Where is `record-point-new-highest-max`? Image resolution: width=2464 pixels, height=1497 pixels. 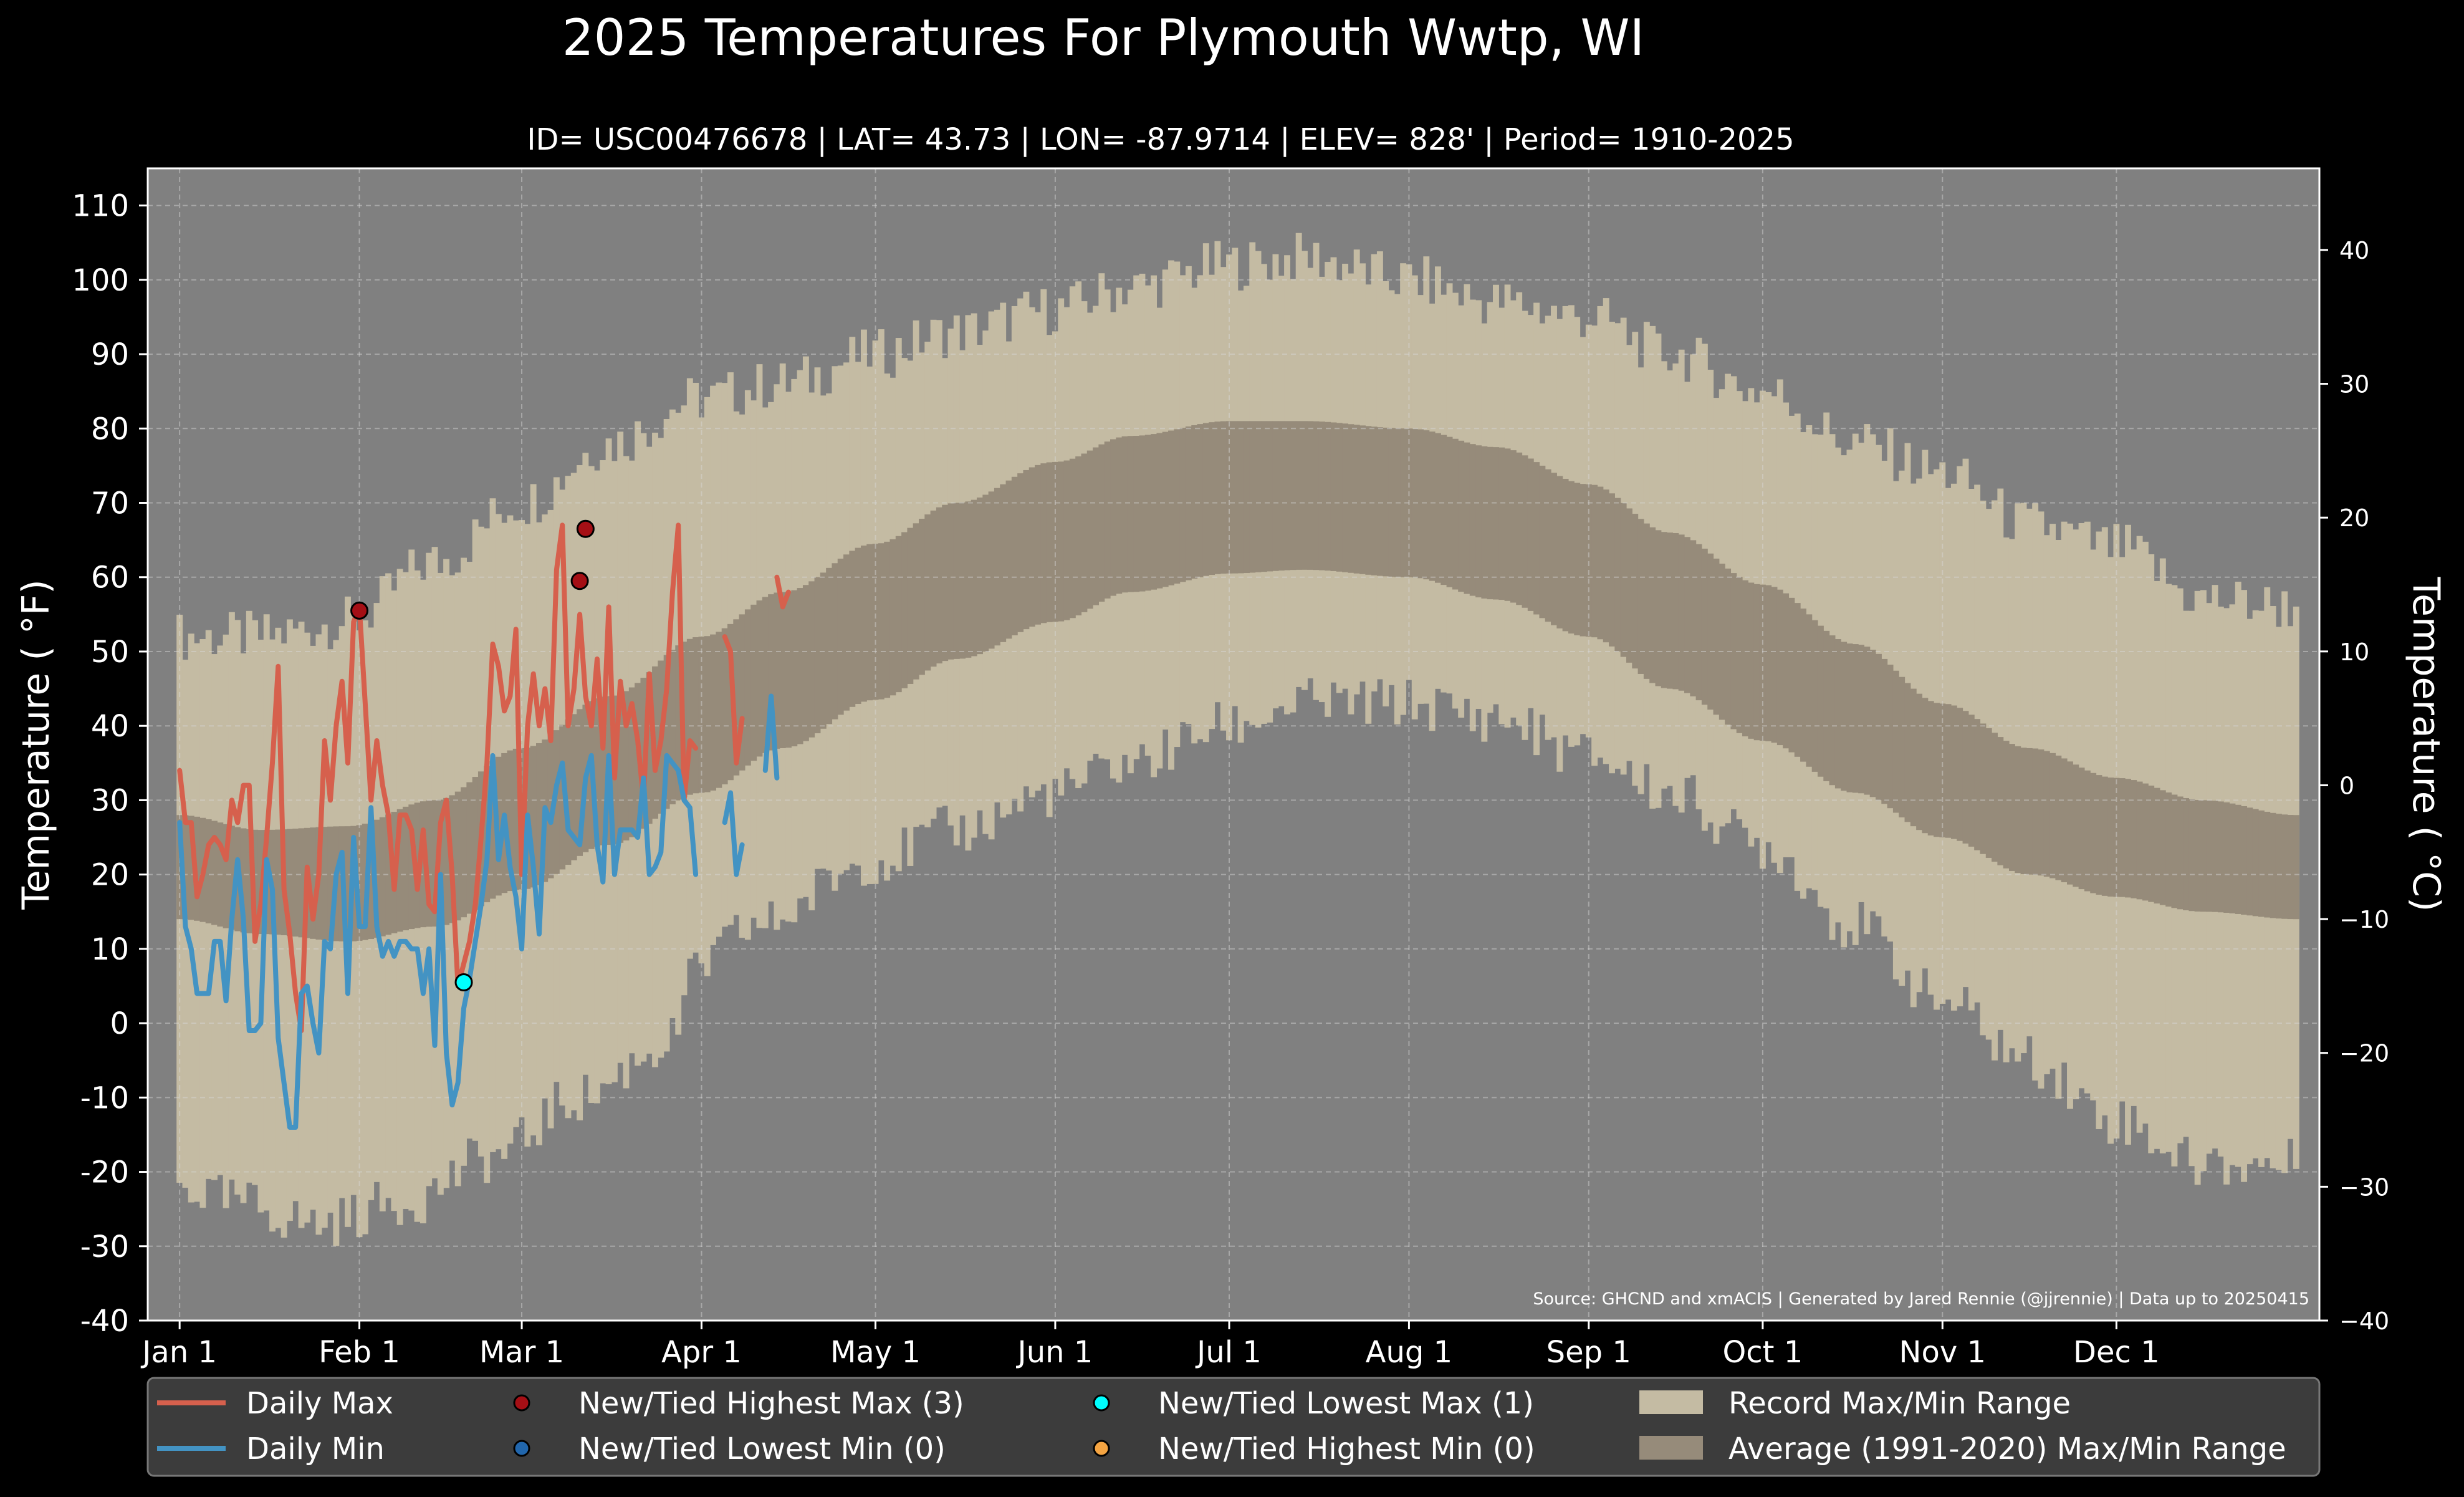
record-point-new-highest-max is located at coordinates (585, 528).